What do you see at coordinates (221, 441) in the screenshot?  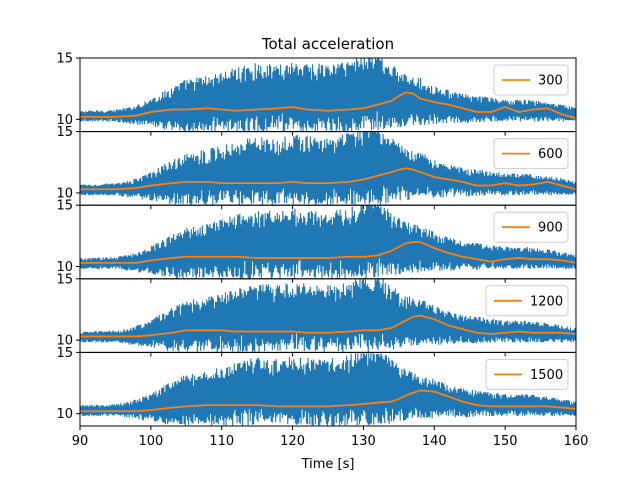 I see `x-tick-label: 110` at bounding box center [221, 441].